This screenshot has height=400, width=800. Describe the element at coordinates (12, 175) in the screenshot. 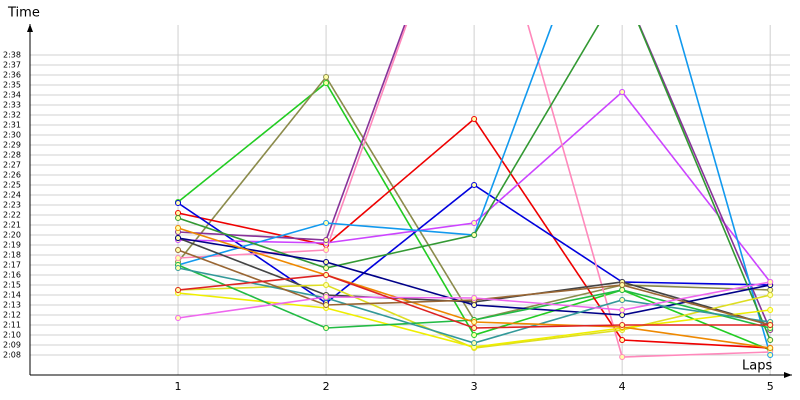

I see `y-tick-label: 2:26` at that location.